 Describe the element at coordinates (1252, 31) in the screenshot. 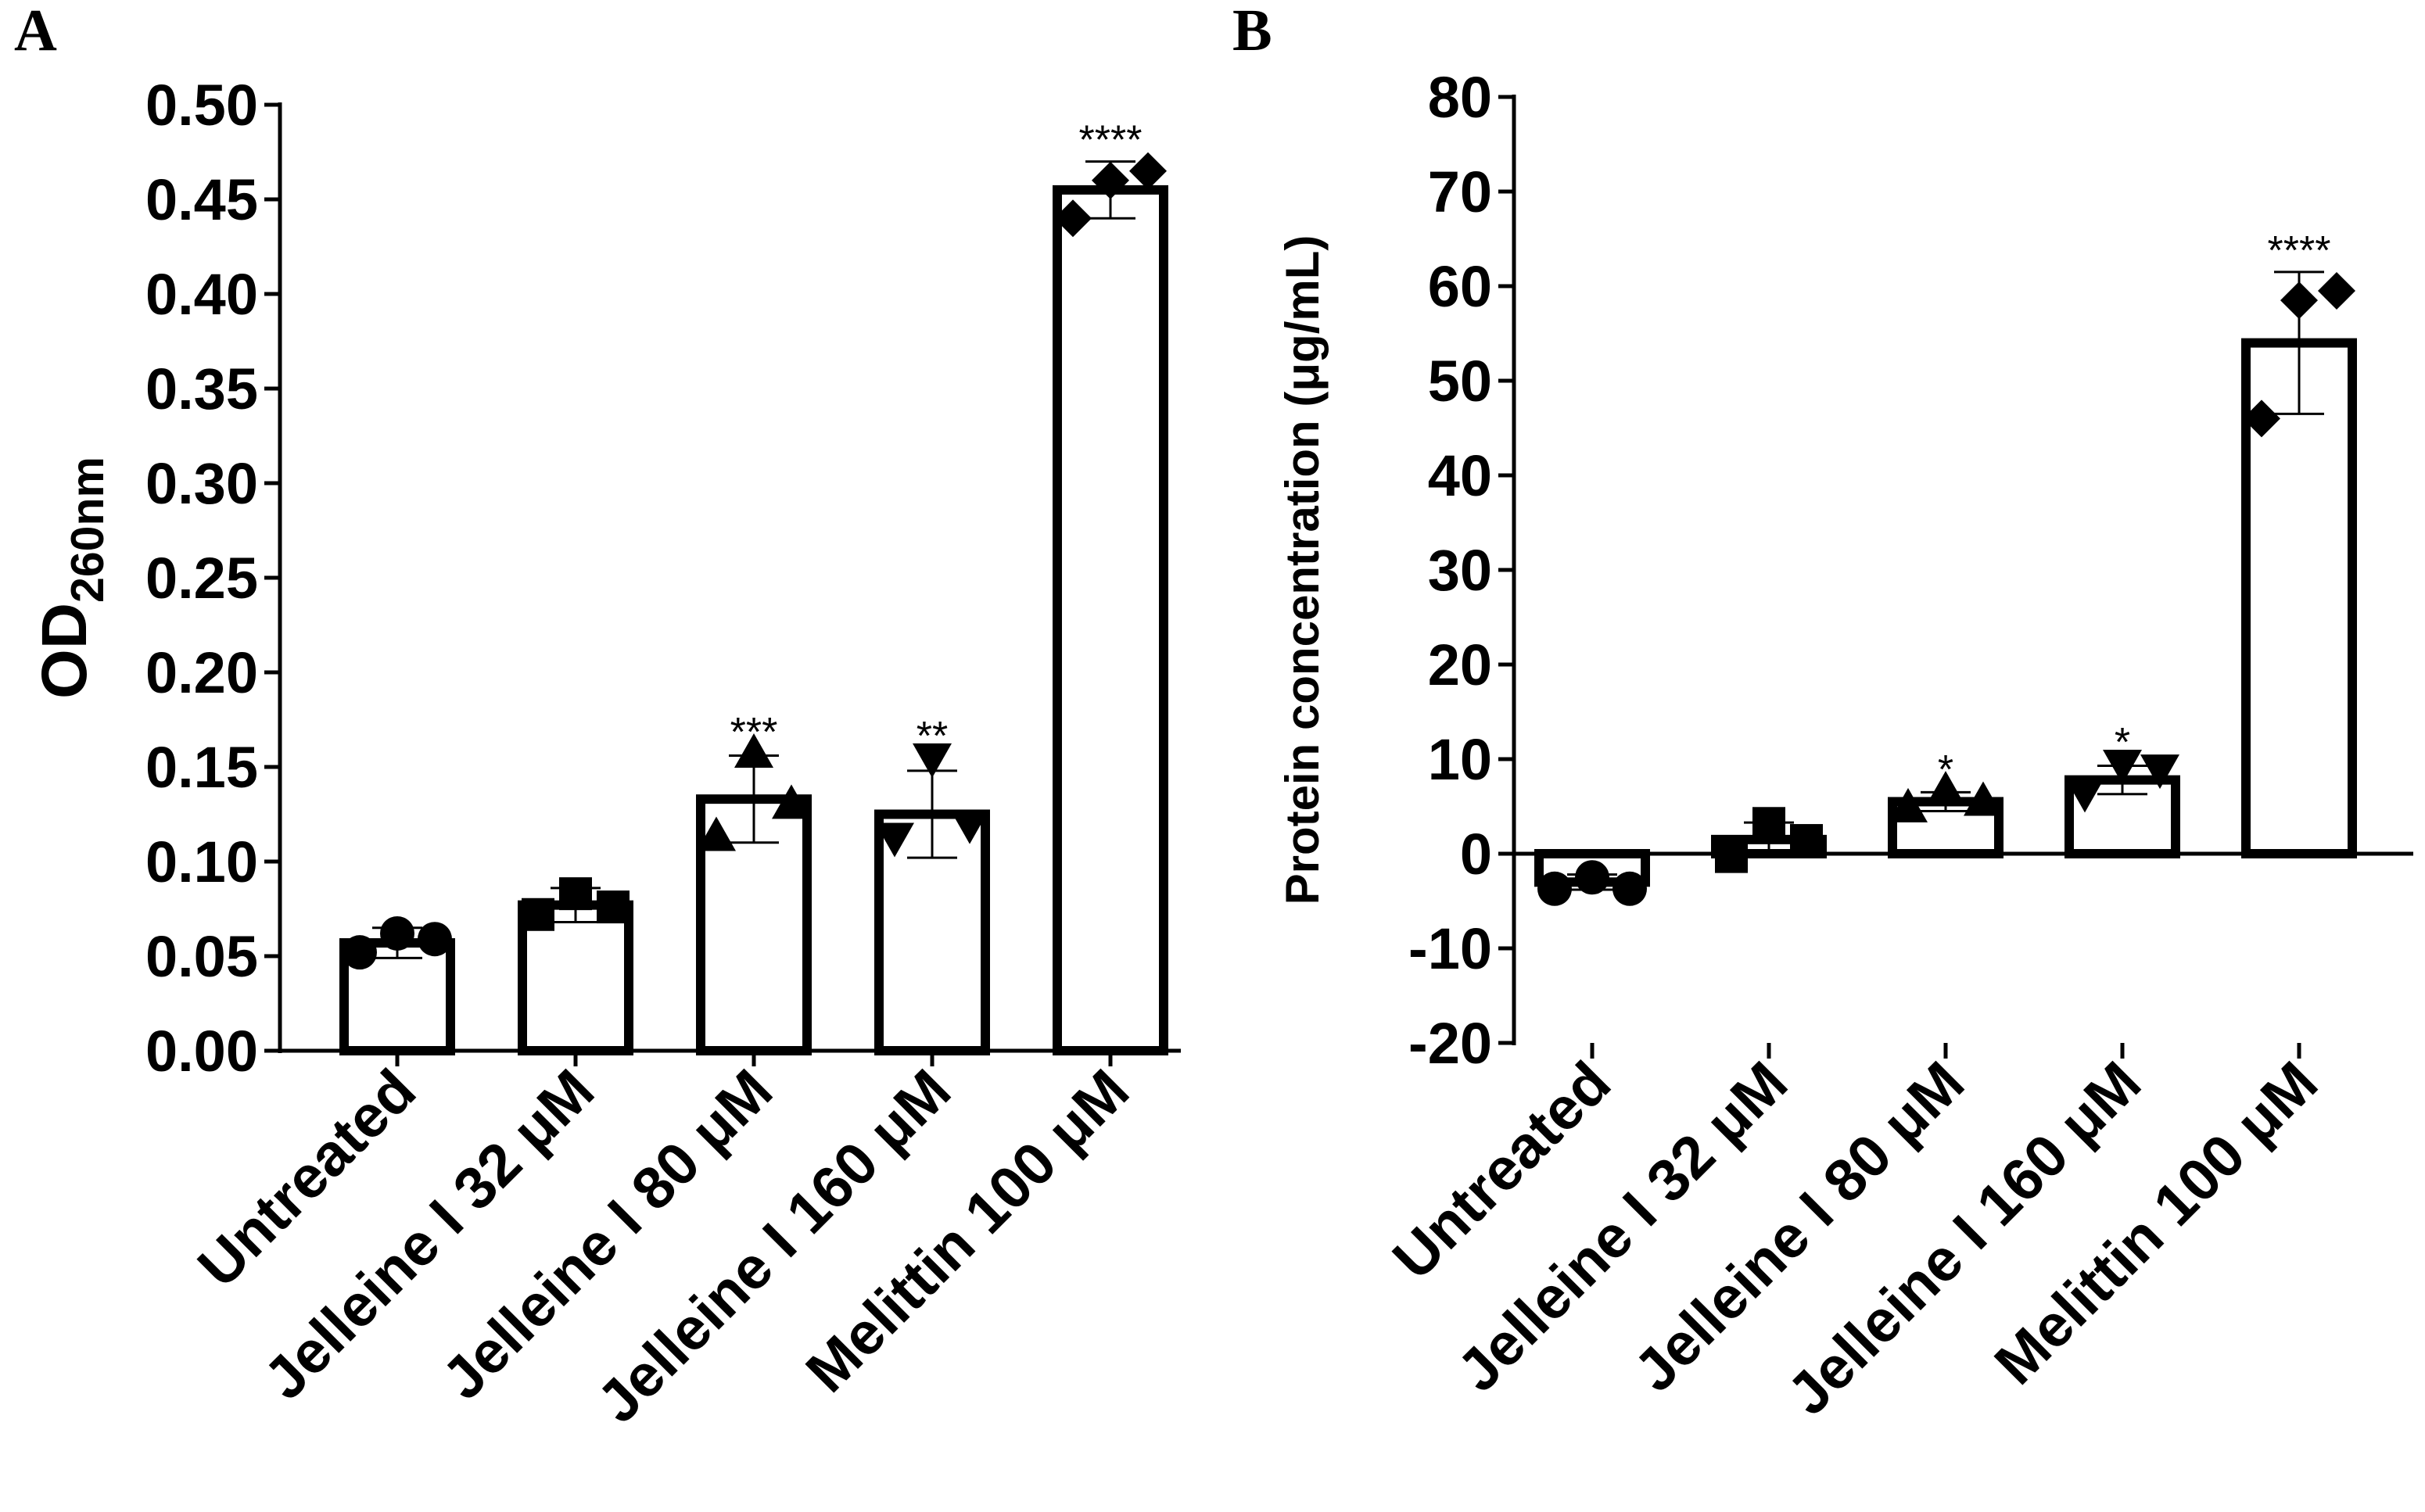

I see `panel-b-letter: B` at that location.